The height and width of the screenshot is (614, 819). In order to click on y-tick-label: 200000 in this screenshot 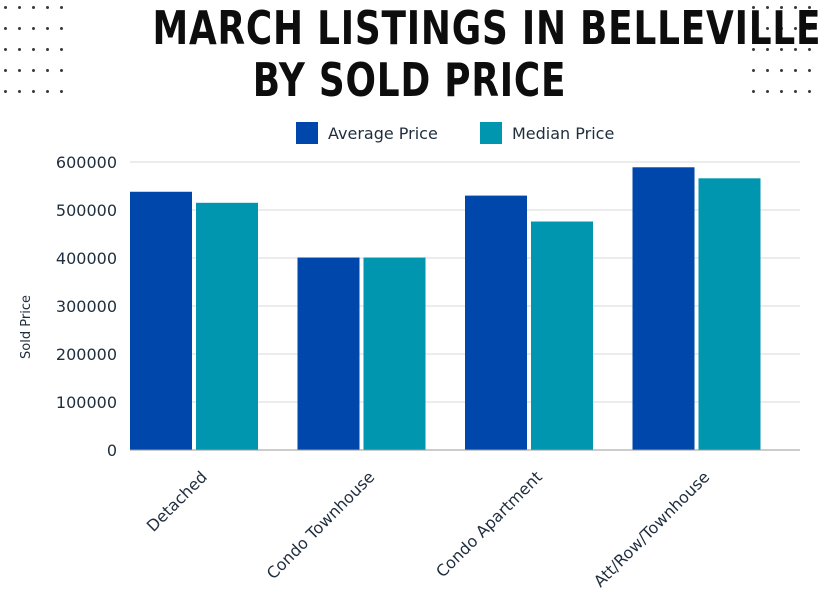, I will do `click(86, 354)`.